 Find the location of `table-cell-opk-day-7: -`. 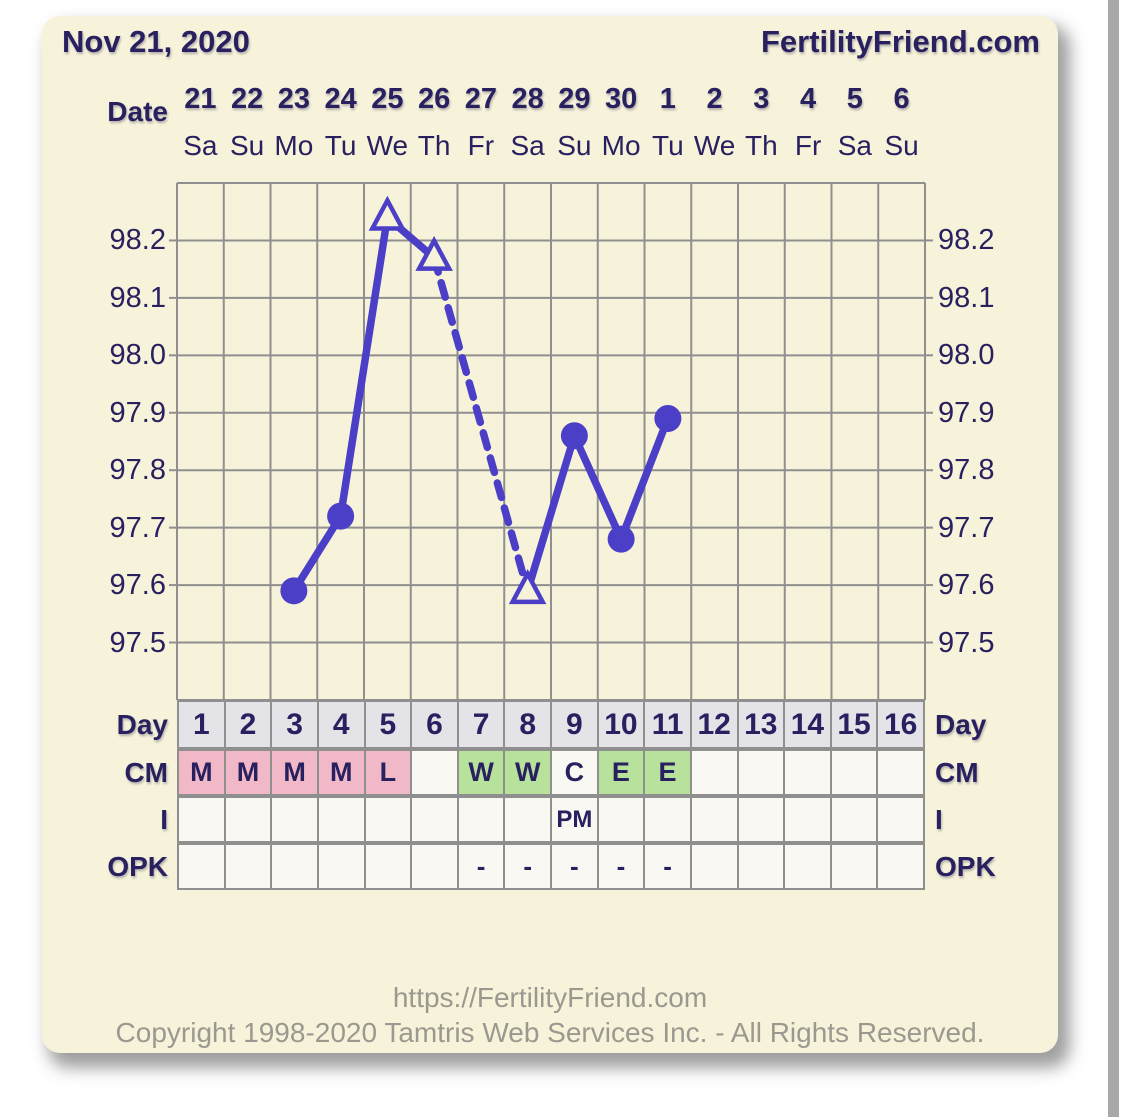

table-cell-opk-day-7: - is located at coordinates (481, 866).